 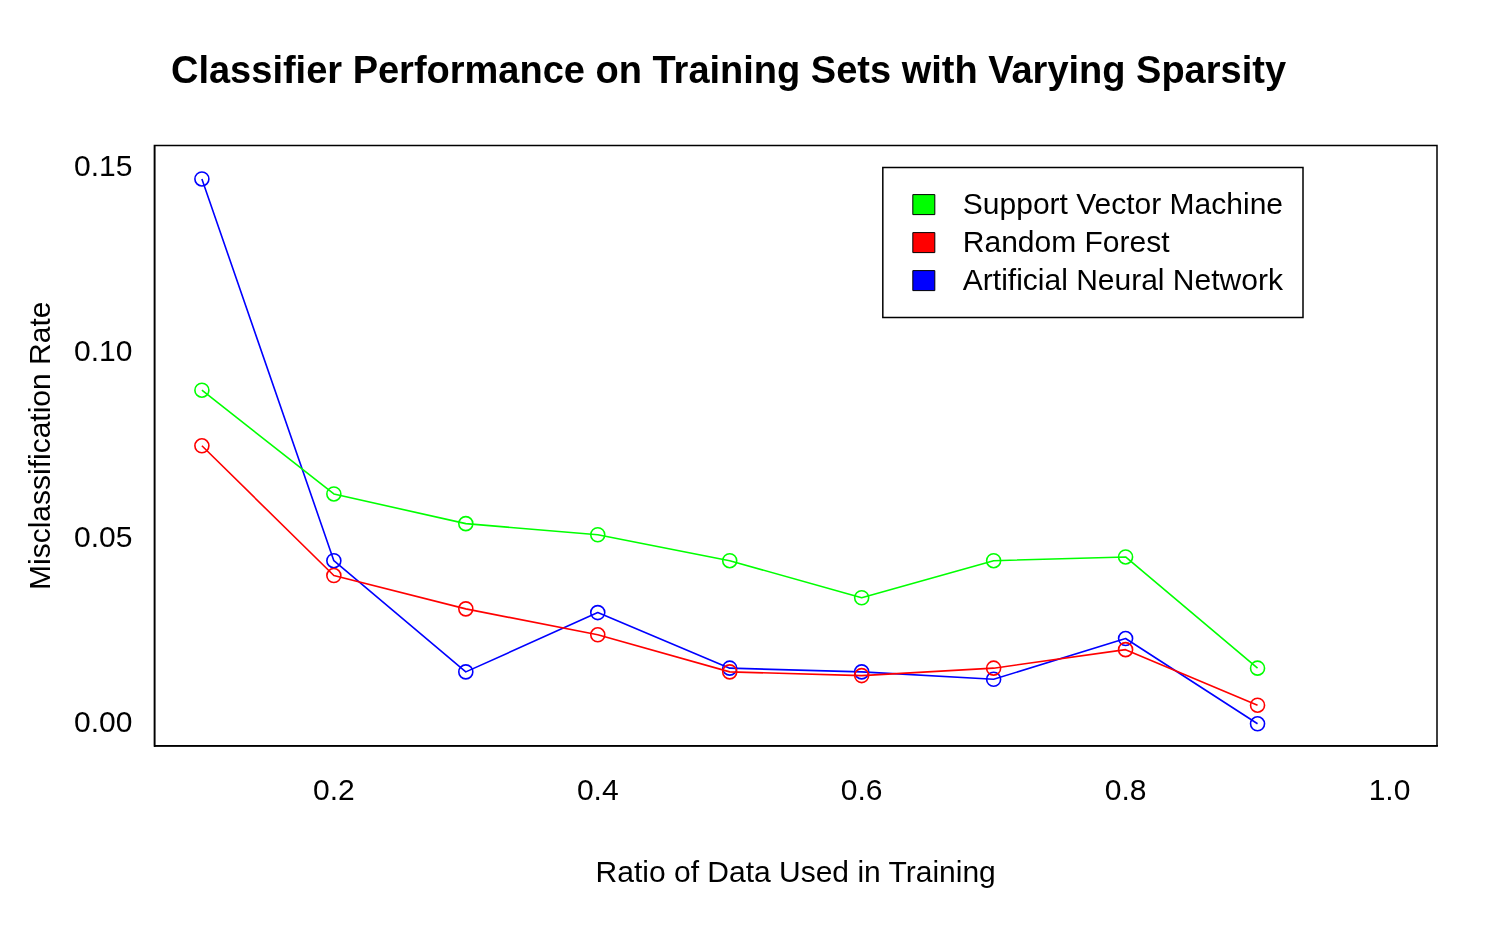 I want to click on y-tick-label: 0.10, so click(x=103, y=351).